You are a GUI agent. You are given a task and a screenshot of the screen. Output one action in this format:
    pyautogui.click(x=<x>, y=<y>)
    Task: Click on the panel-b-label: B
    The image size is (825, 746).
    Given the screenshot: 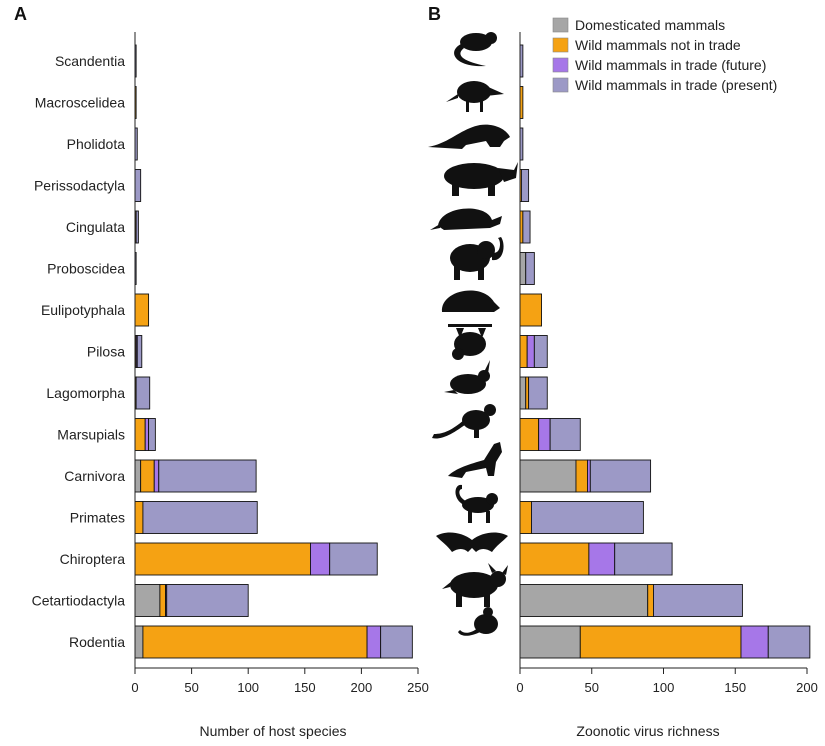 What is the action you would take?
    pyautogui.click(x=434, y=14)
    